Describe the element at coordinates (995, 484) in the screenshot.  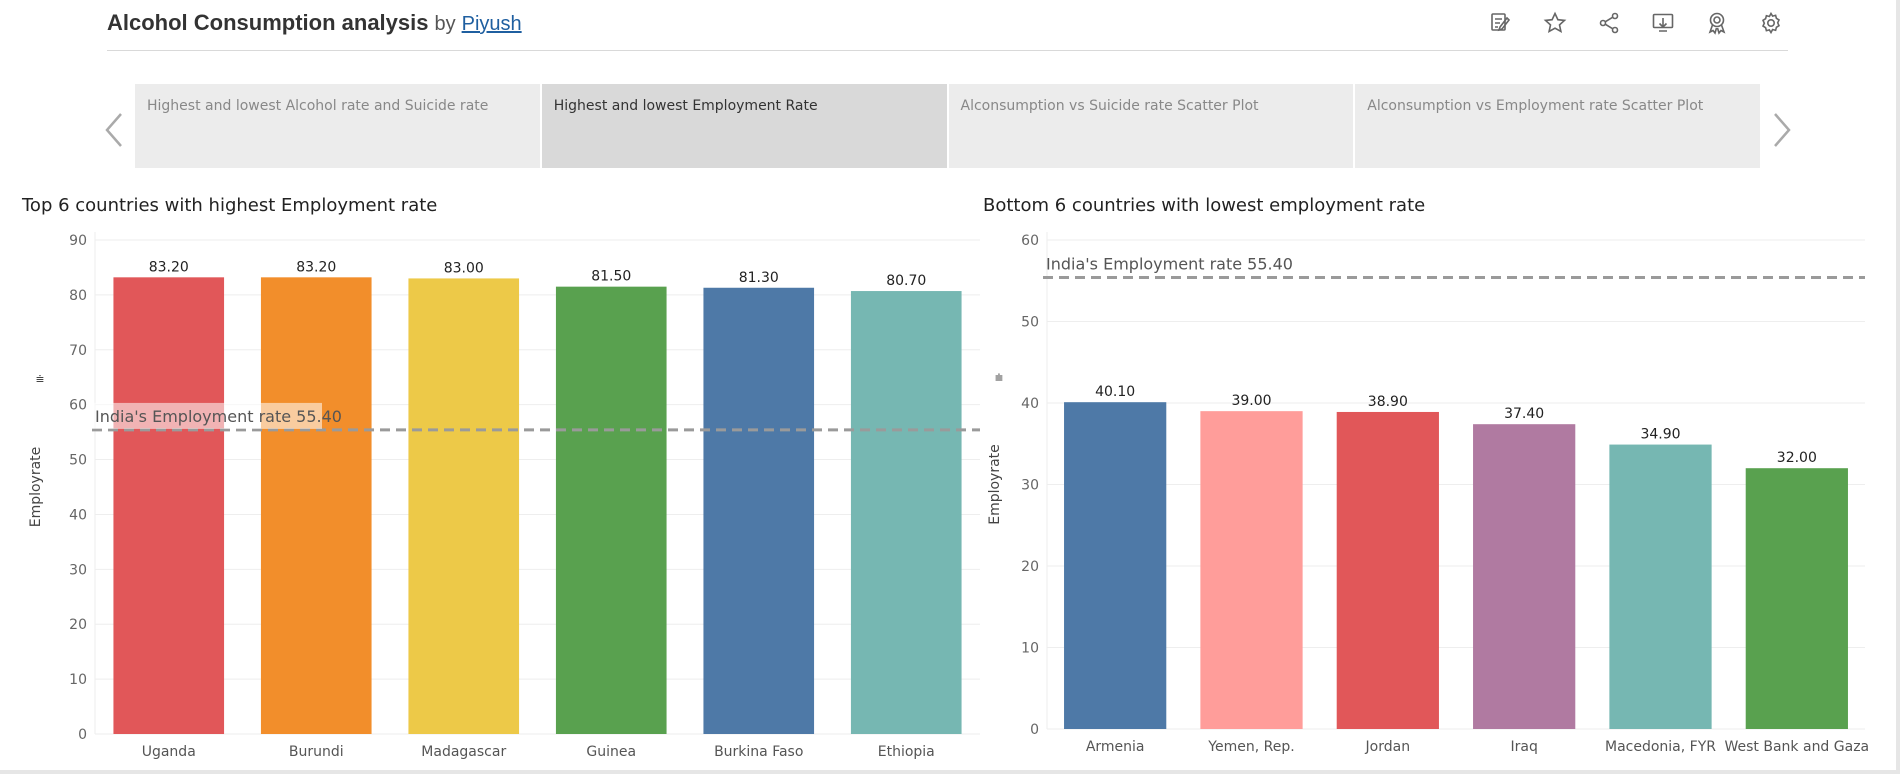
I see `chart-2-y-axis-label: Employrate` at that location.